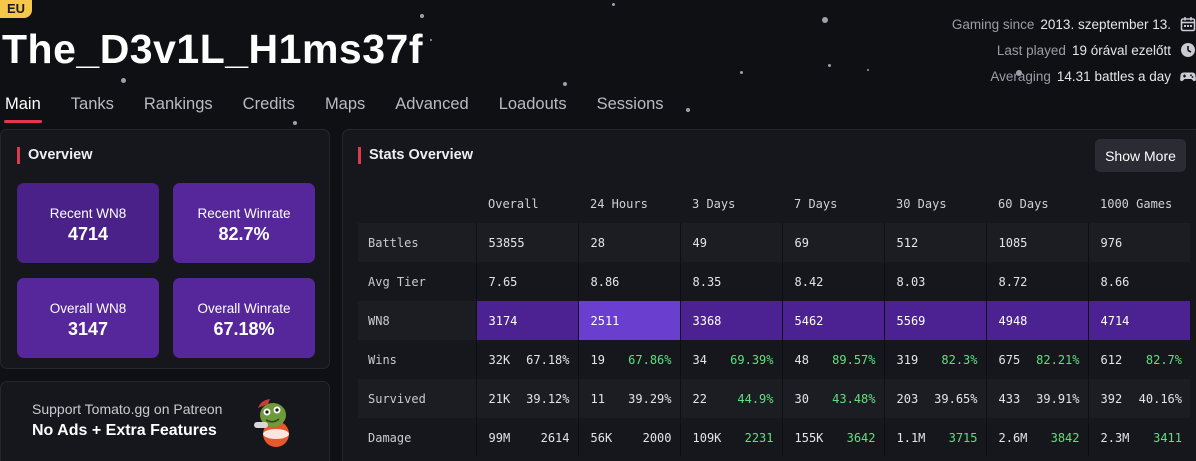  Describe the element at coordinates (630, 104) in the screenshot. I see `tab-sessions: Sessions` at that location.